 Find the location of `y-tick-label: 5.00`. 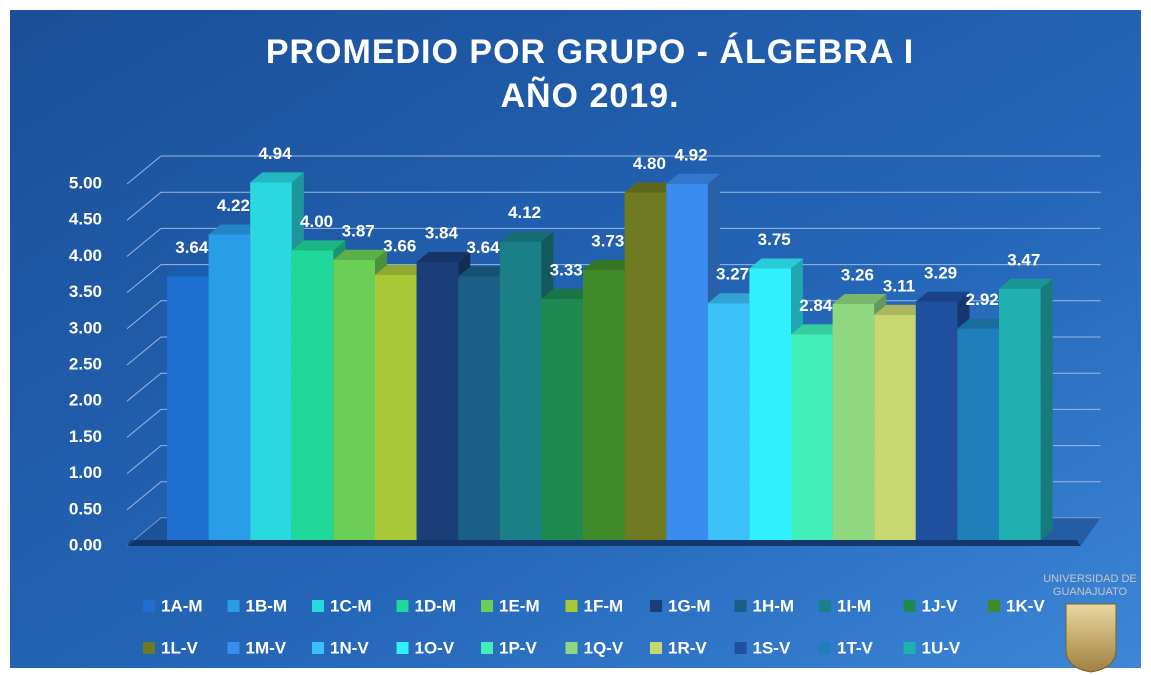

y-tick-label: 5.00 is located at coordinates (85, 182).